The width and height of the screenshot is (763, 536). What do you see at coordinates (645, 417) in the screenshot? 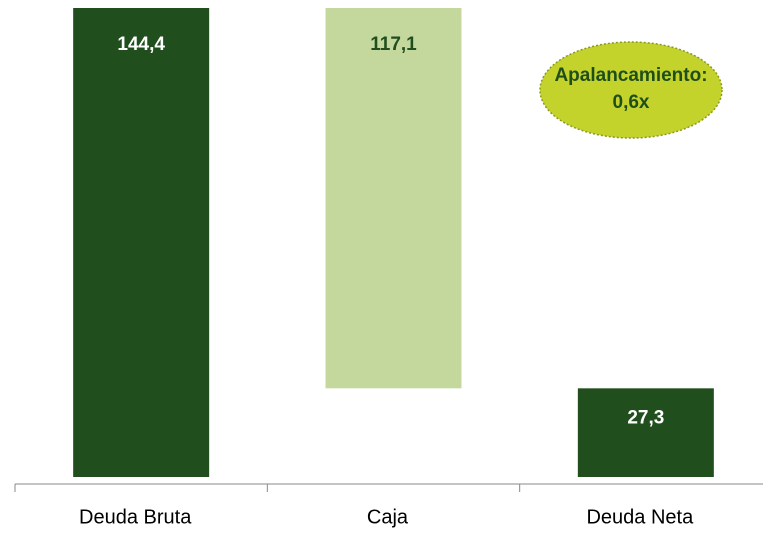
I see `data-label: 27,3` at bounding box center [645, 417].